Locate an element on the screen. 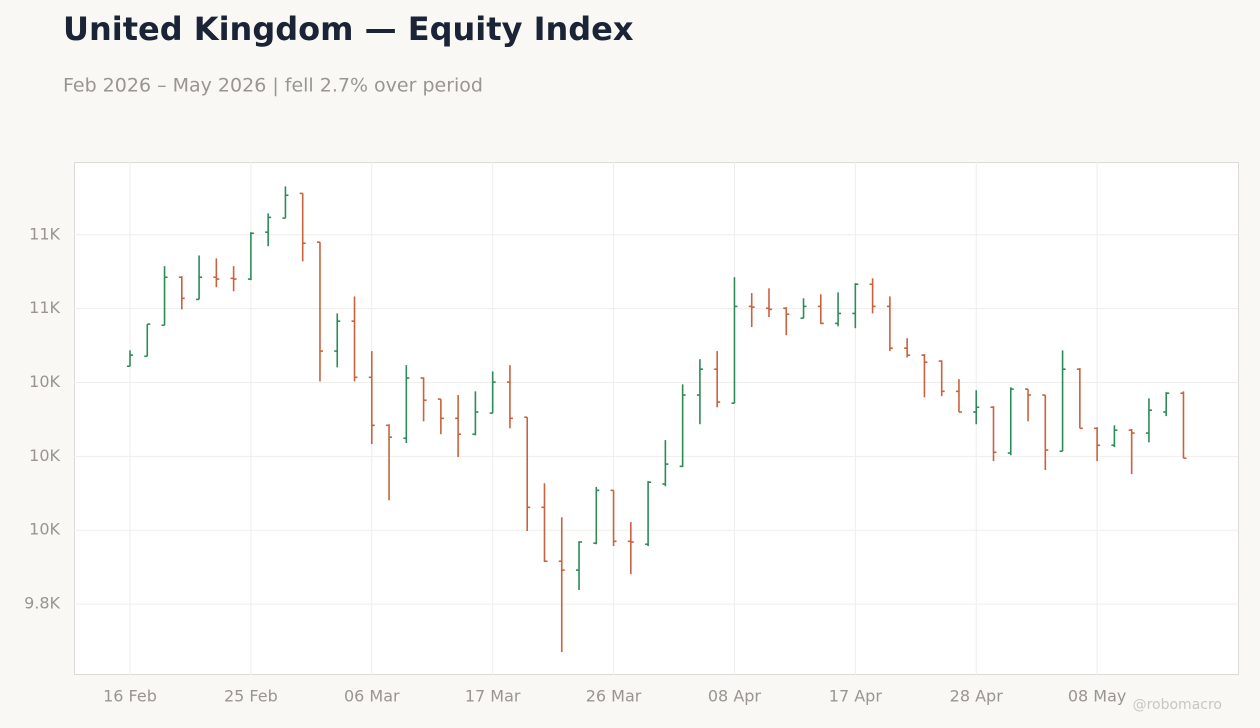 The height and width of the screenshot is (728, 1260). x-tick-label: 08 May is located at coordinates (1097, 696).